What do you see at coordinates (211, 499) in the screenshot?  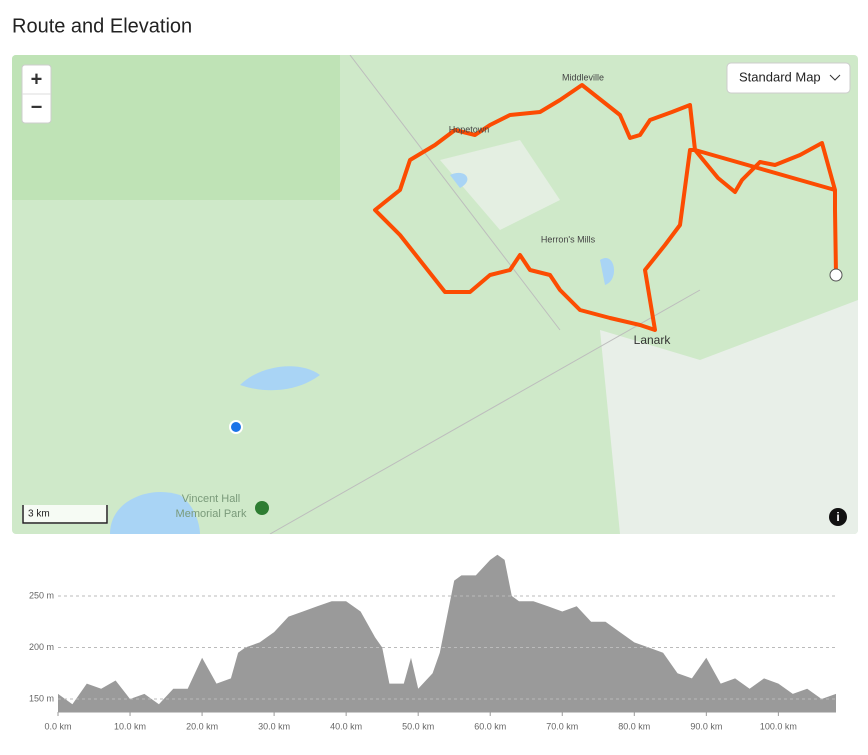 I see `place-label: Vincent Hall` at bounding box center [211, 499].